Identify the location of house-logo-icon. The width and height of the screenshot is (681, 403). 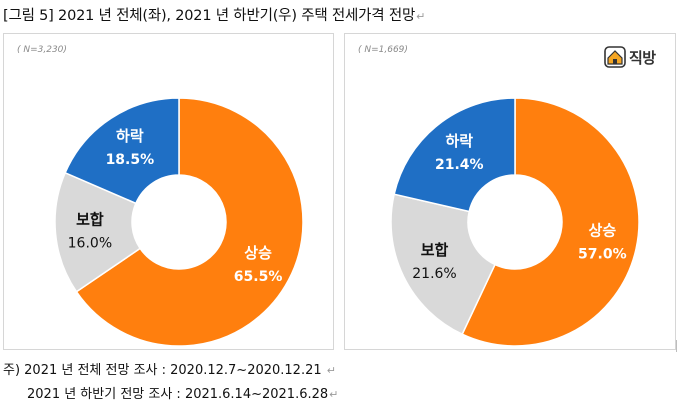
(615, 57).